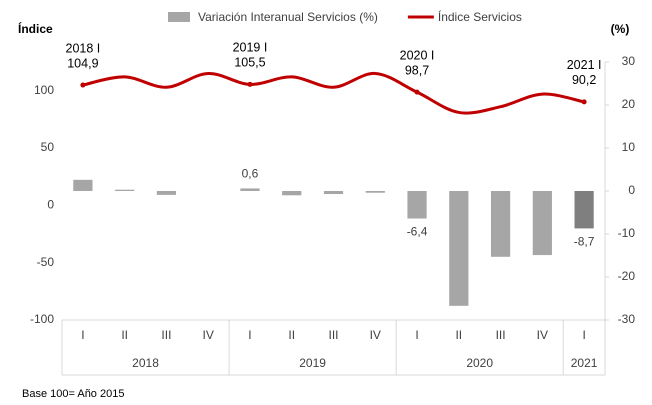 This screenshot has width=652, height=405. Describe the element at coordinates (627, 319) in the screenshot. I see `y2-tick-label: -30` at that location.